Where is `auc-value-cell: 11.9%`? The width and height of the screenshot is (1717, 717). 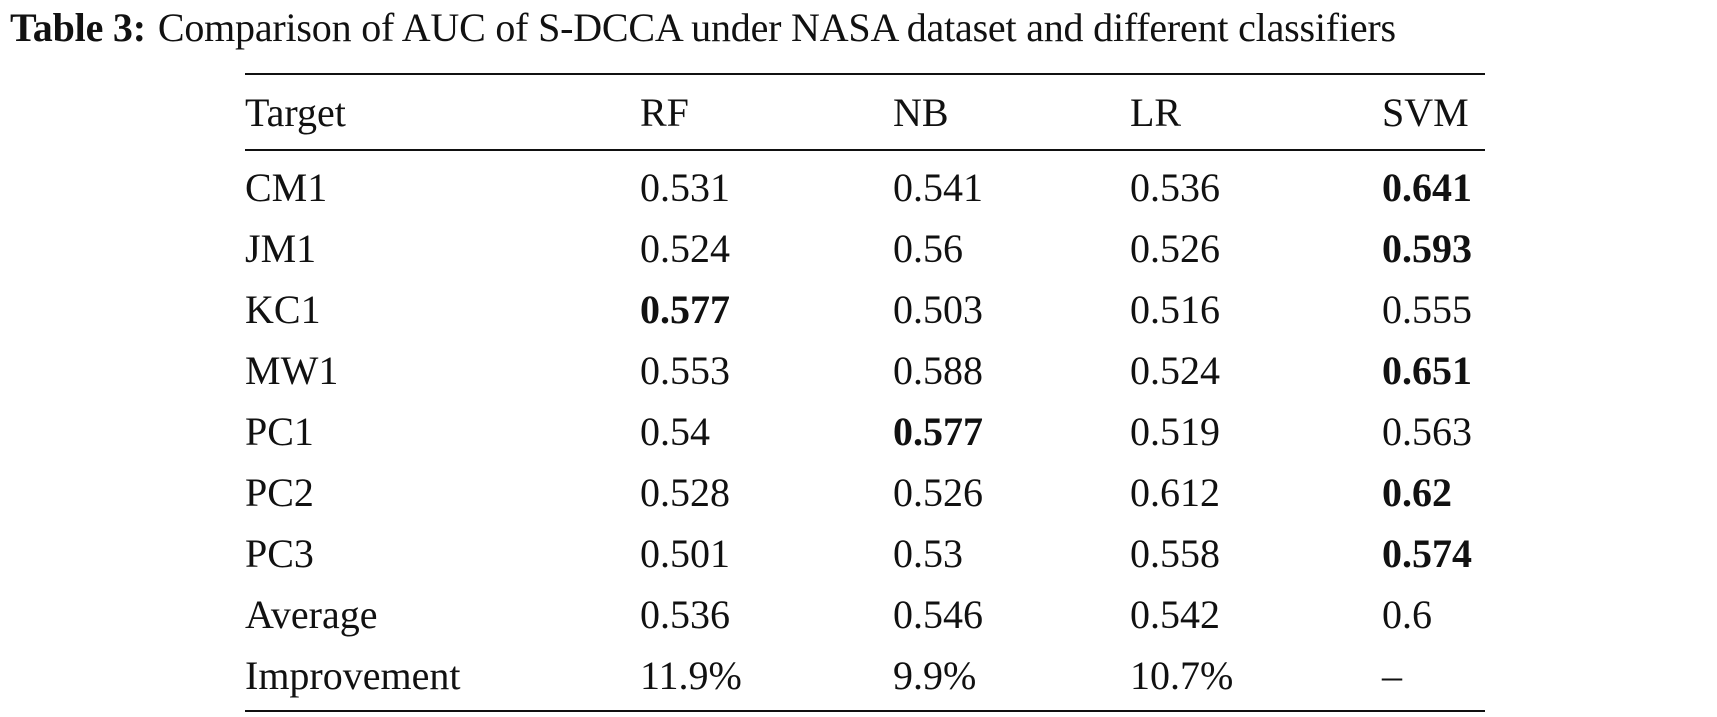
auc-value-cell: 11.9% is located at coordinates (691, 675).